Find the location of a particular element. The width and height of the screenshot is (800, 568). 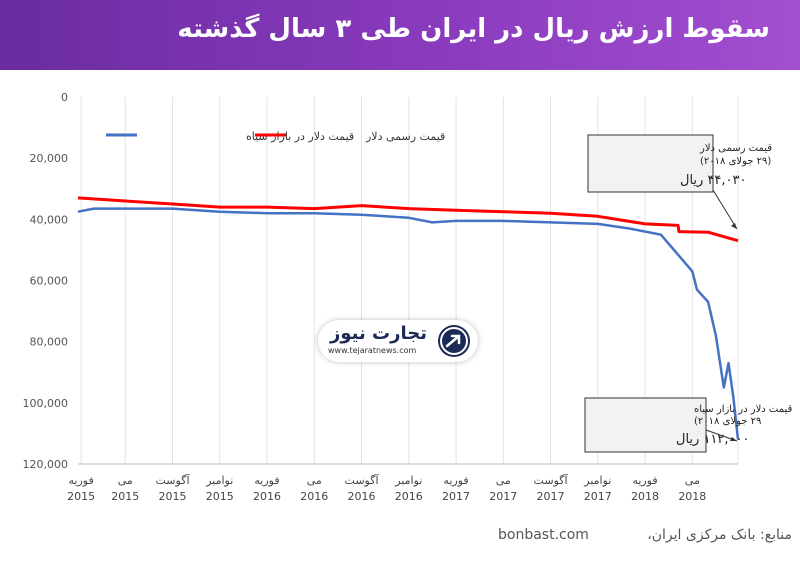

x-tick-month-4: فوریه is located at coordinates (266, 480).